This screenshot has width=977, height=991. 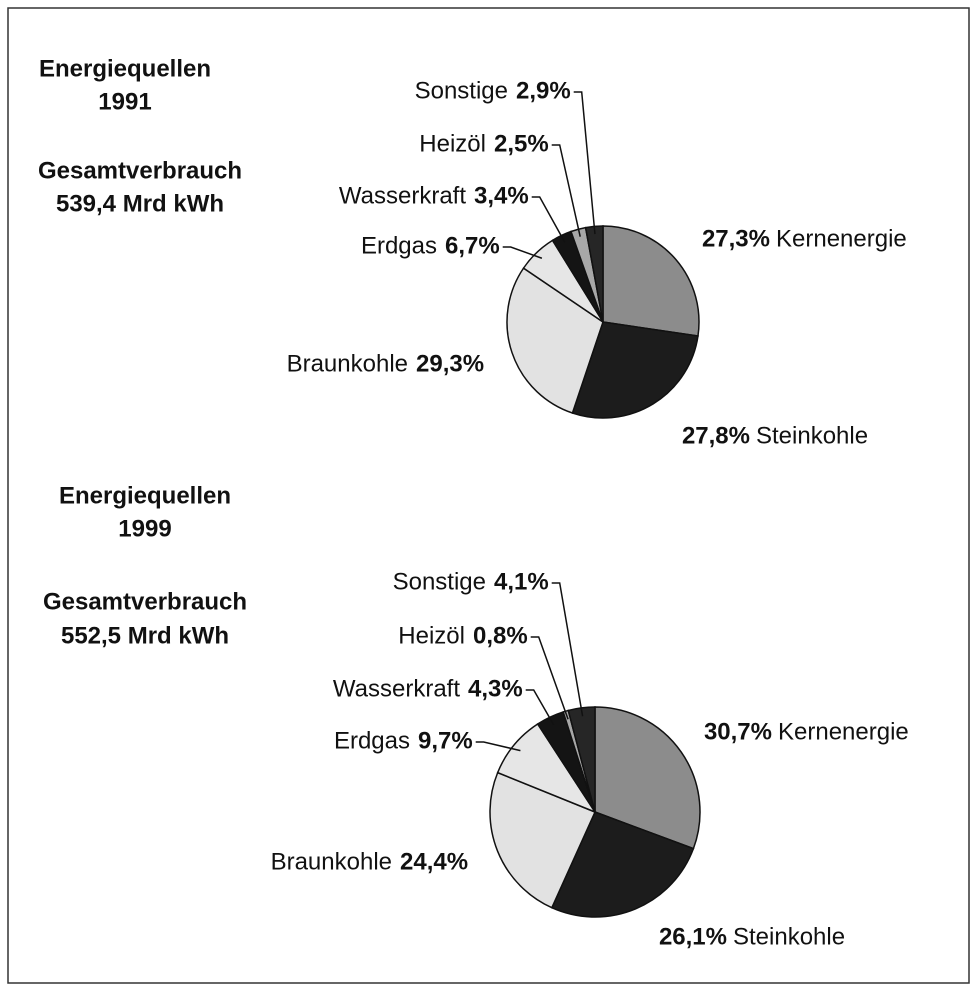 I want to click on value-label: 26,1%, so click(x=693, y=936).